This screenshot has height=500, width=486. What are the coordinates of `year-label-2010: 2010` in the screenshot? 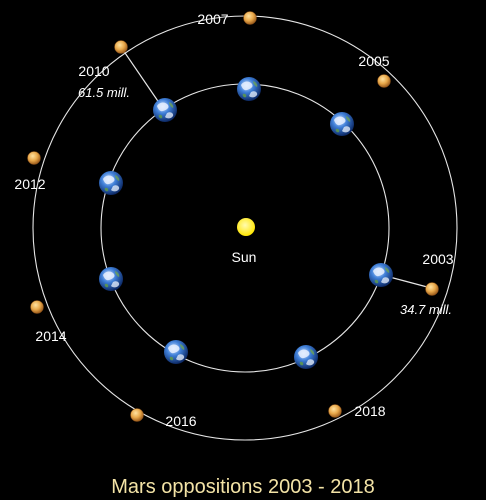 It's located at (93, 71).